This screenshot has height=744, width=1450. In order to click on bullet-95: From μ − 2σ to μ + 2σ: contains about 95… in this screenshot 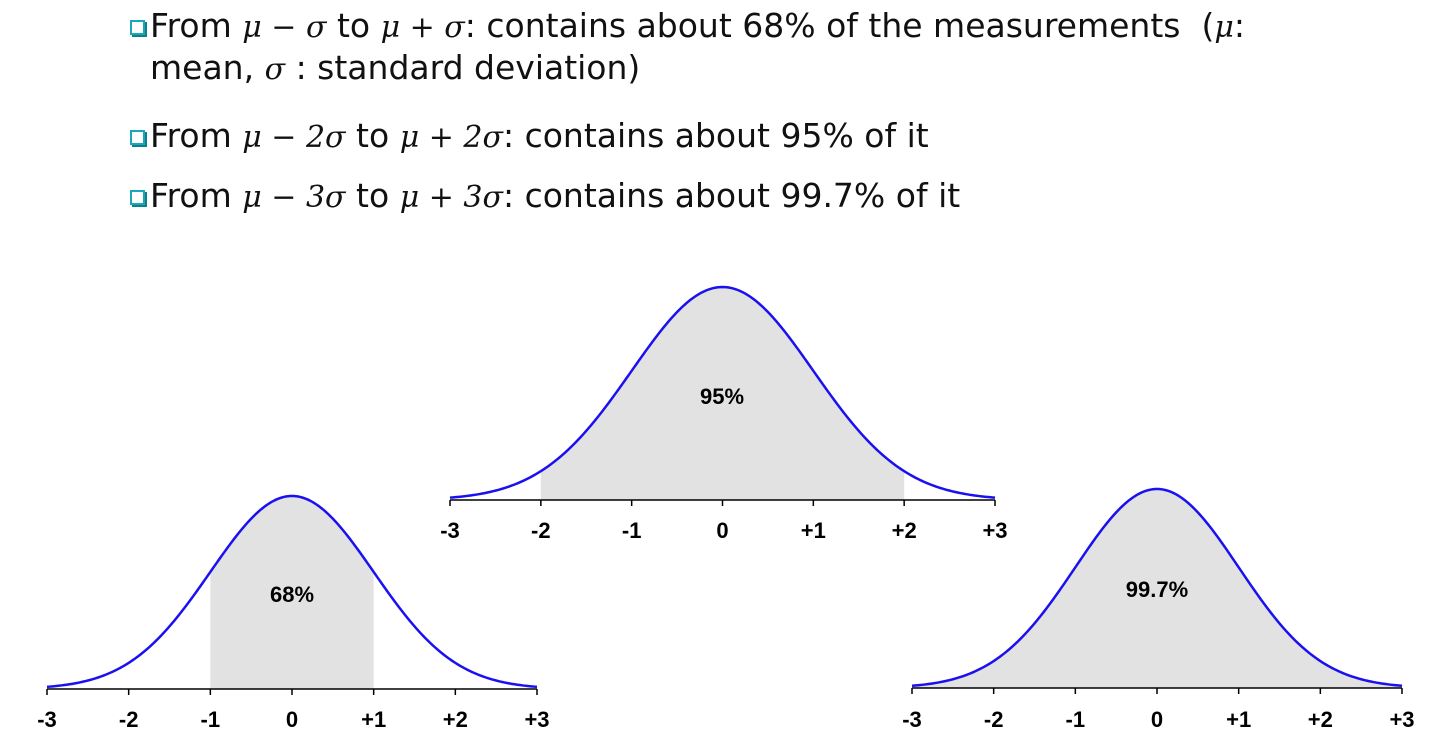, I will do `click(780, 137)`.